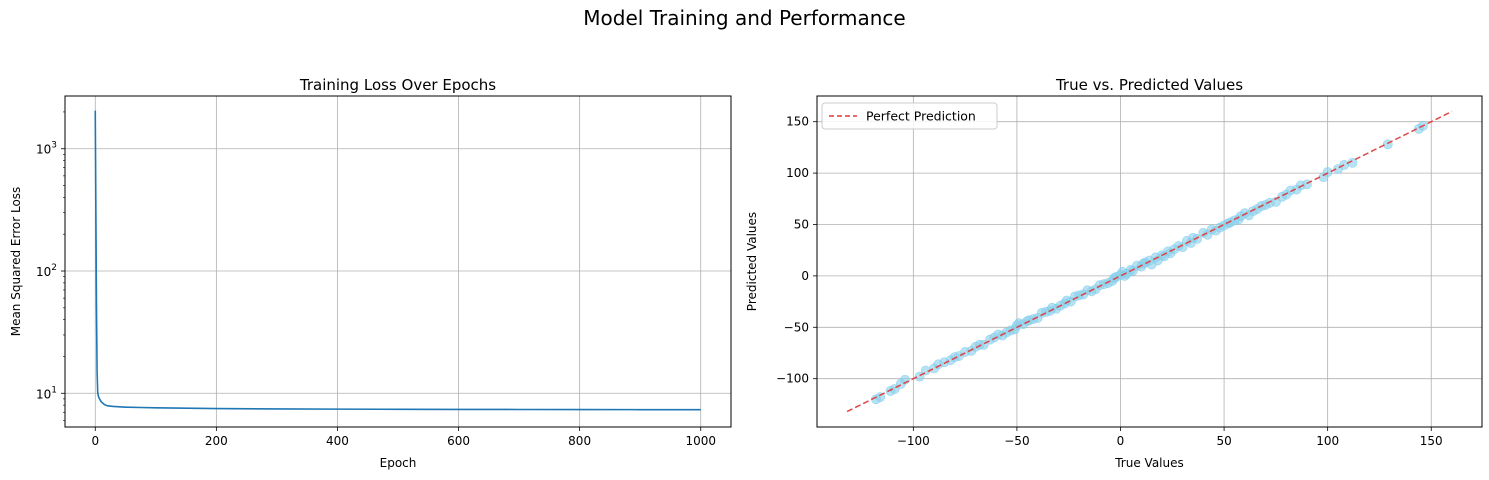  I want to click on x-tick-label: 150, so click(1431, 441).